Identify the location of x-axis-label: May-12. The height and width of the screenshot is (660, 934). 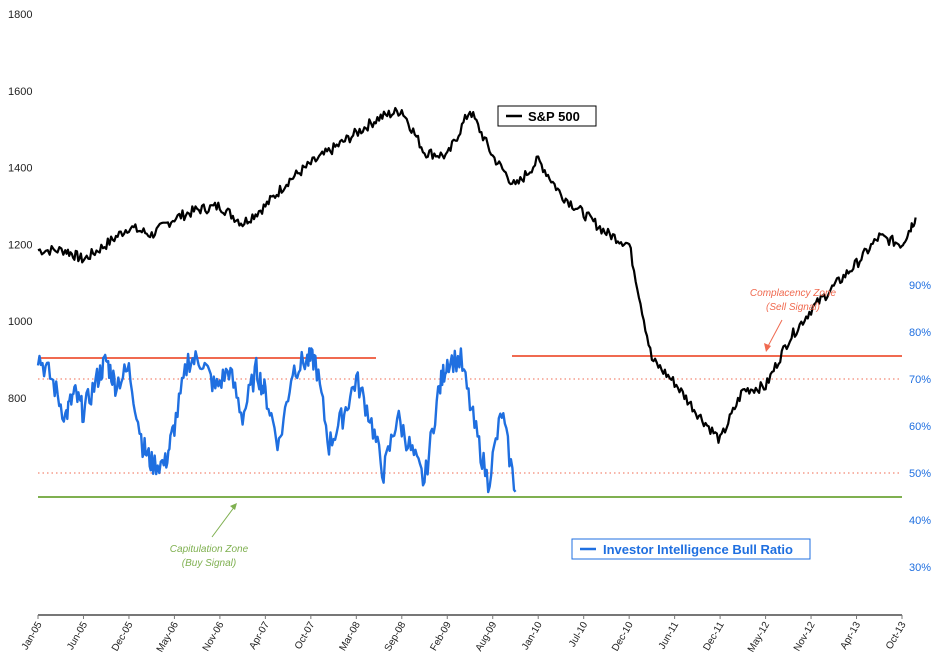
(759, 637).